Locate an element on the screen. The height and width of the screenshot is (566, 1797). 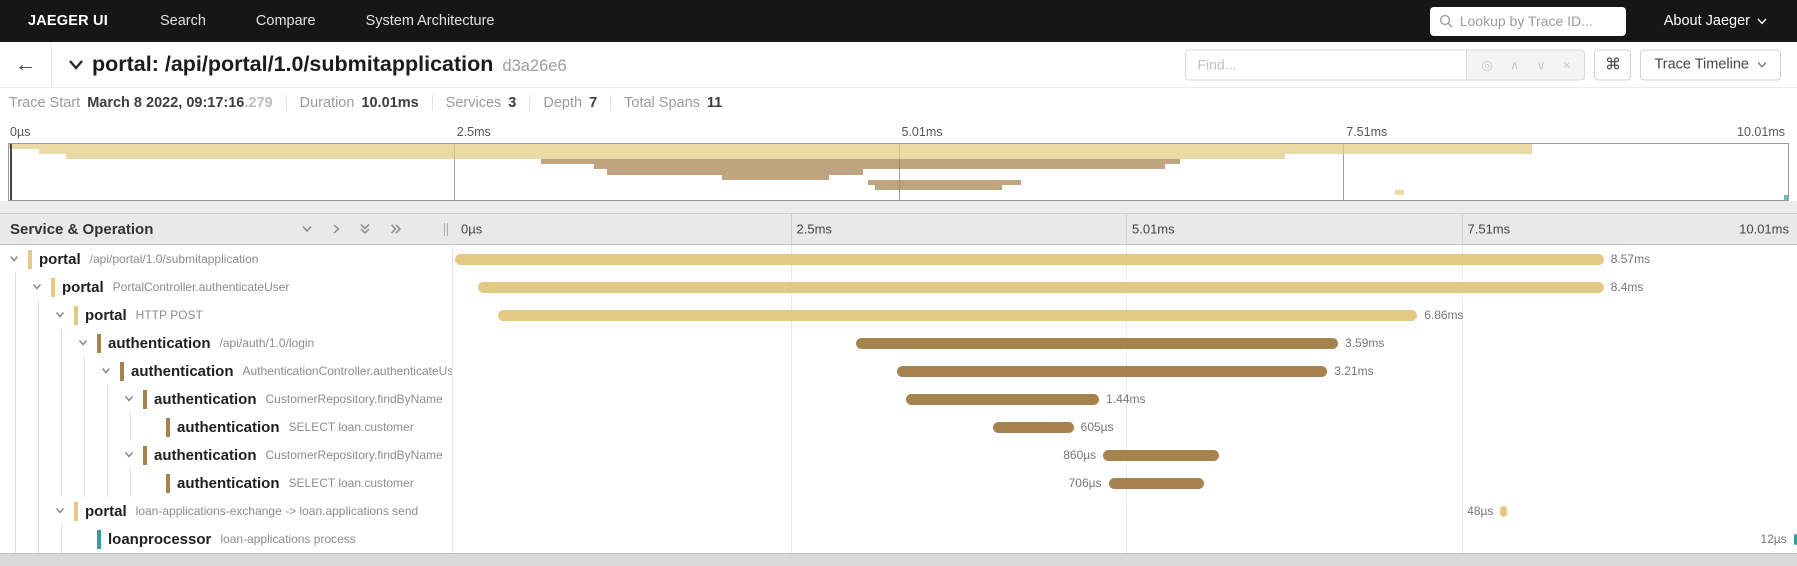
next-match-icon: ∨ is located at coordinates (1541, 64).